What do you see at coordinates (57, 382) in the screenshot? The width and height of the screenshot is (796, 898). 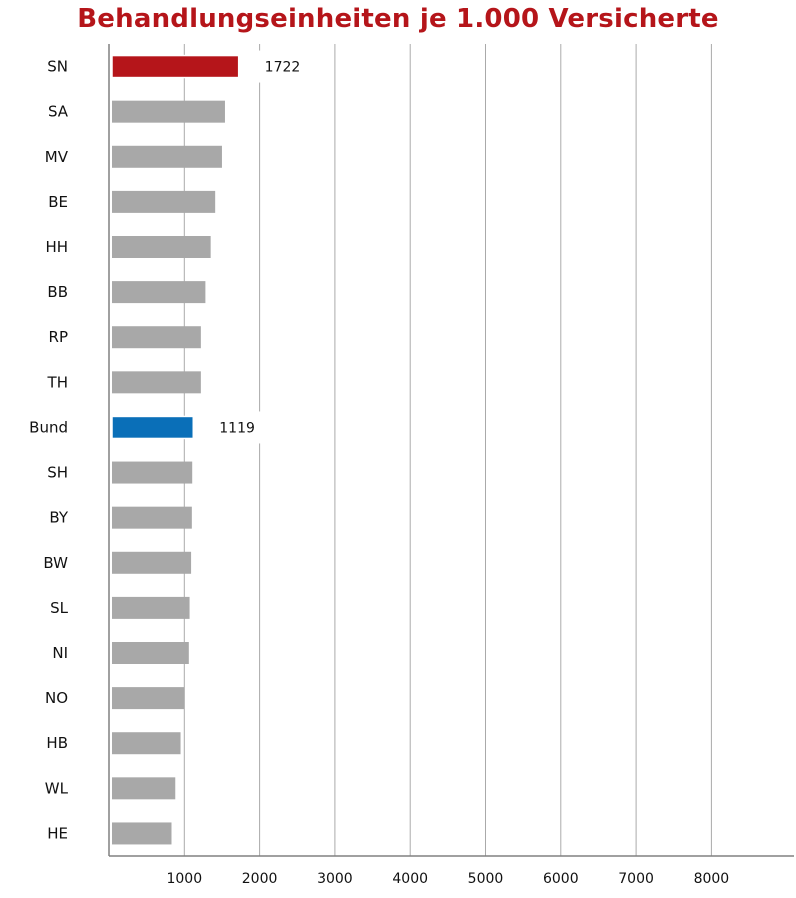 I see `category-label-TH: TH` at bounding box center [57, 382].